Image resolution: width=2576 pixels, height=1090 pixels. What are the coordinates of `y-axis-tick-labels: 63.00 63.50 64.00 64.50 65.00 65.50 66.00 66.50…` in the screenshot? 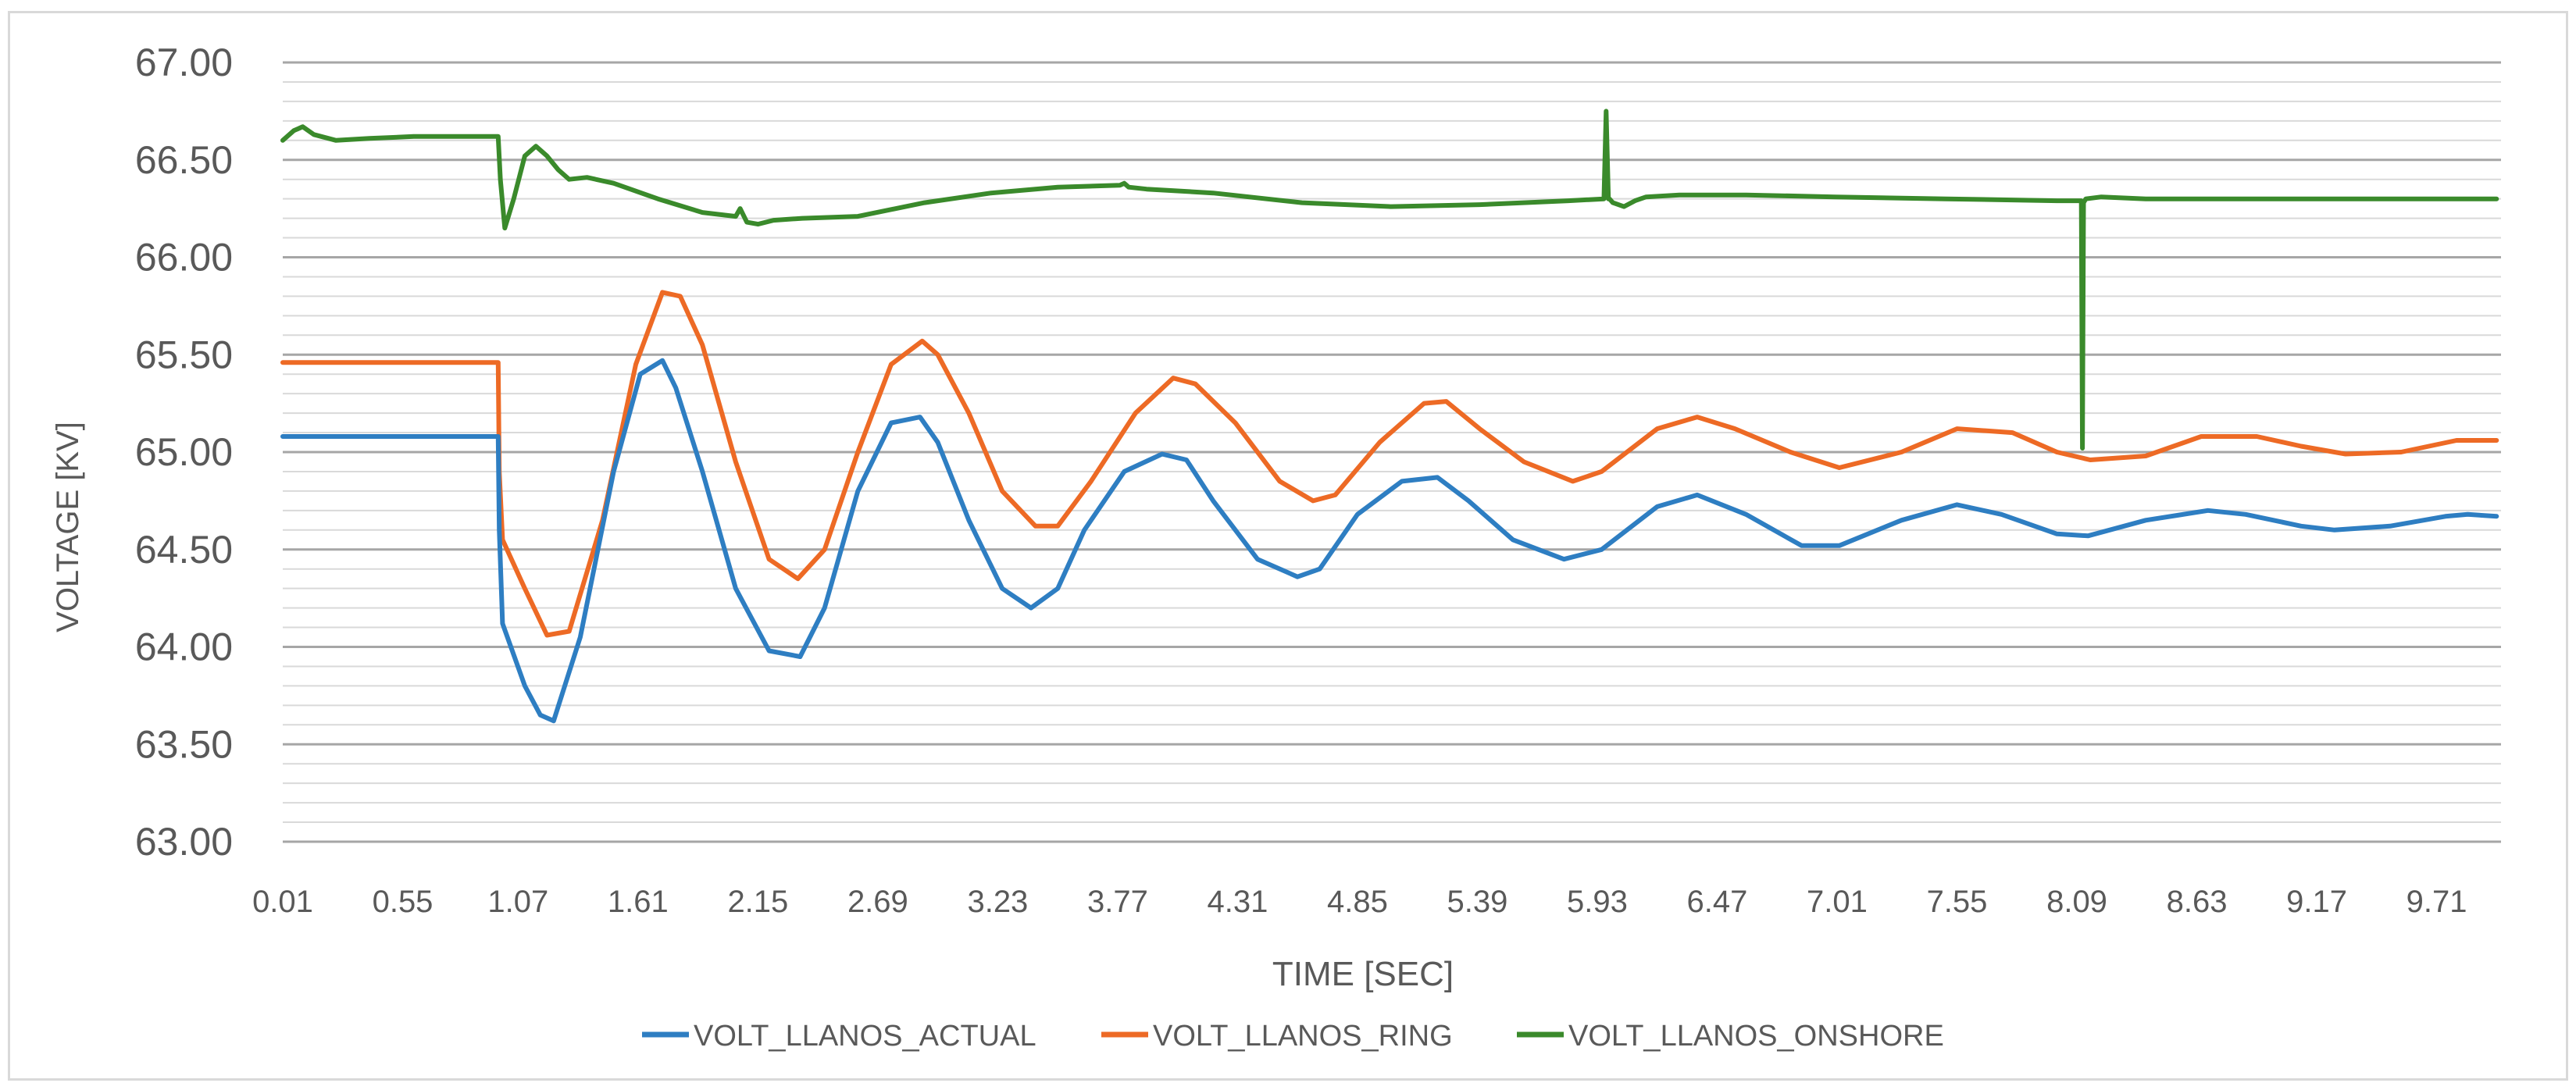 It's located at (184, 452).